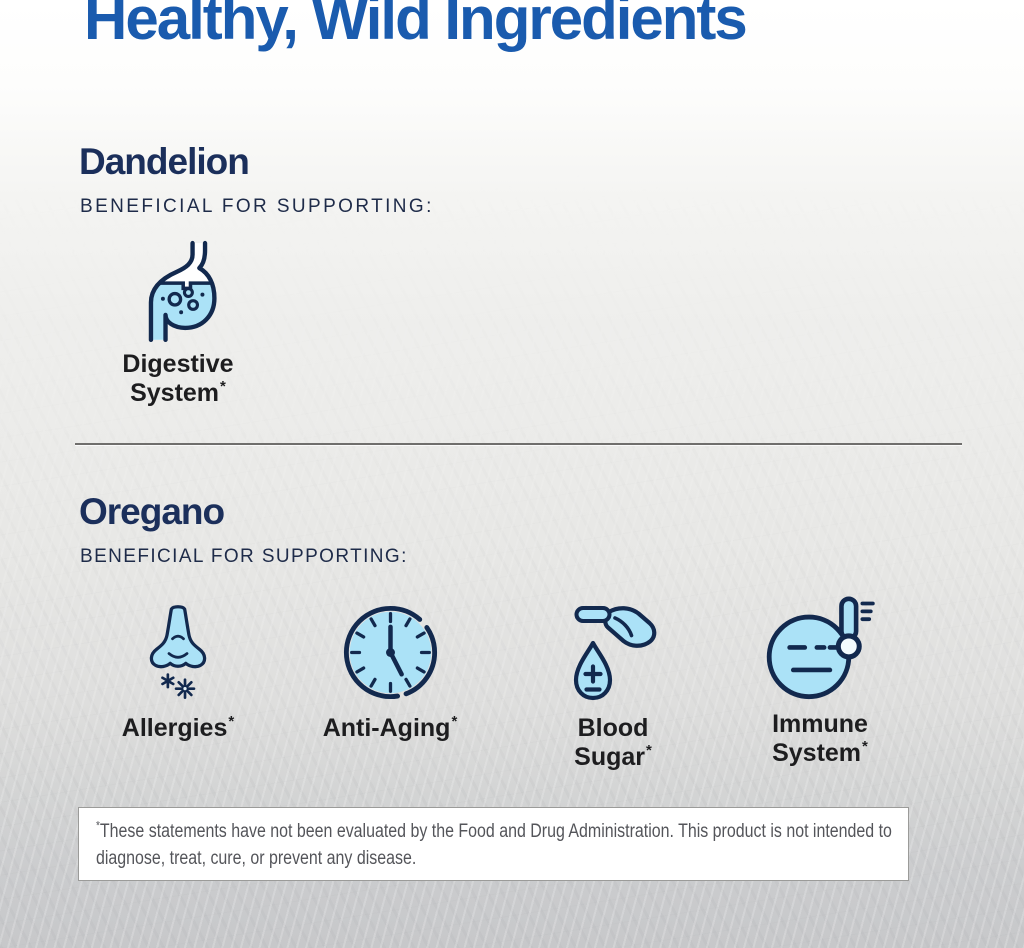 The height and width of the screenshot is (948, 1024). I want to click on benefit-blood-sugar: Blood Sugar*, so click(613, 684).